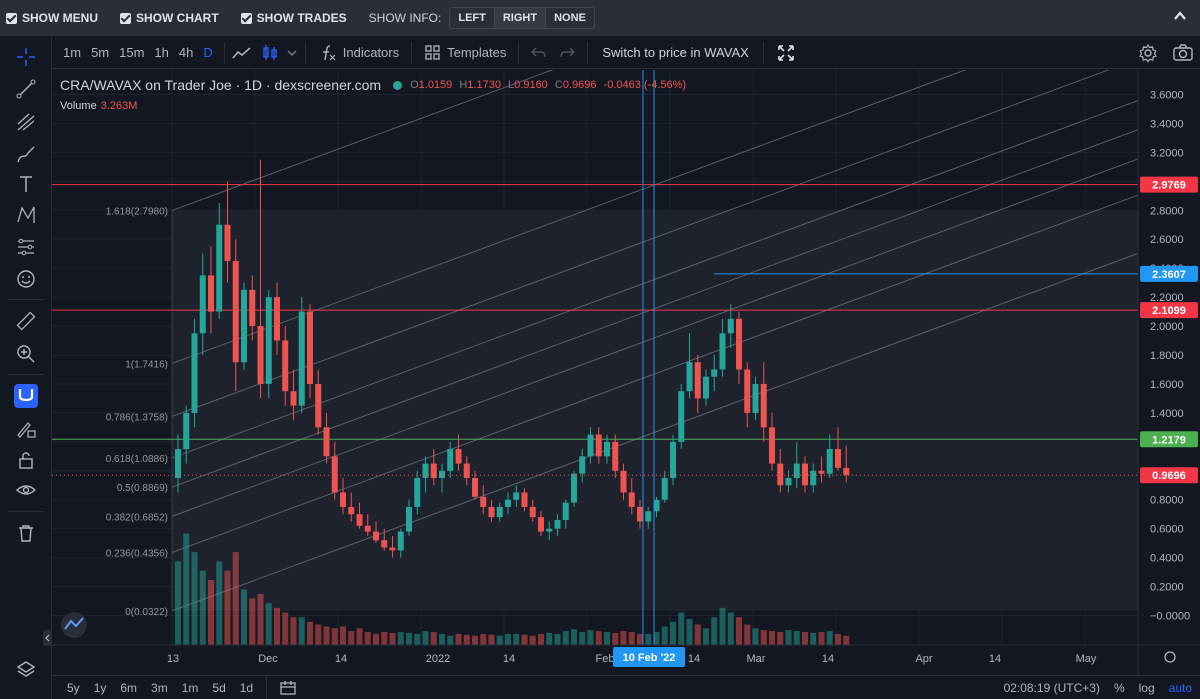 The width and height of the screenshot is (1200, 699). What do you see at coordinates (26, 279) in the screenshot?
I see `emoji-tool` at bounding box center [26, 279].